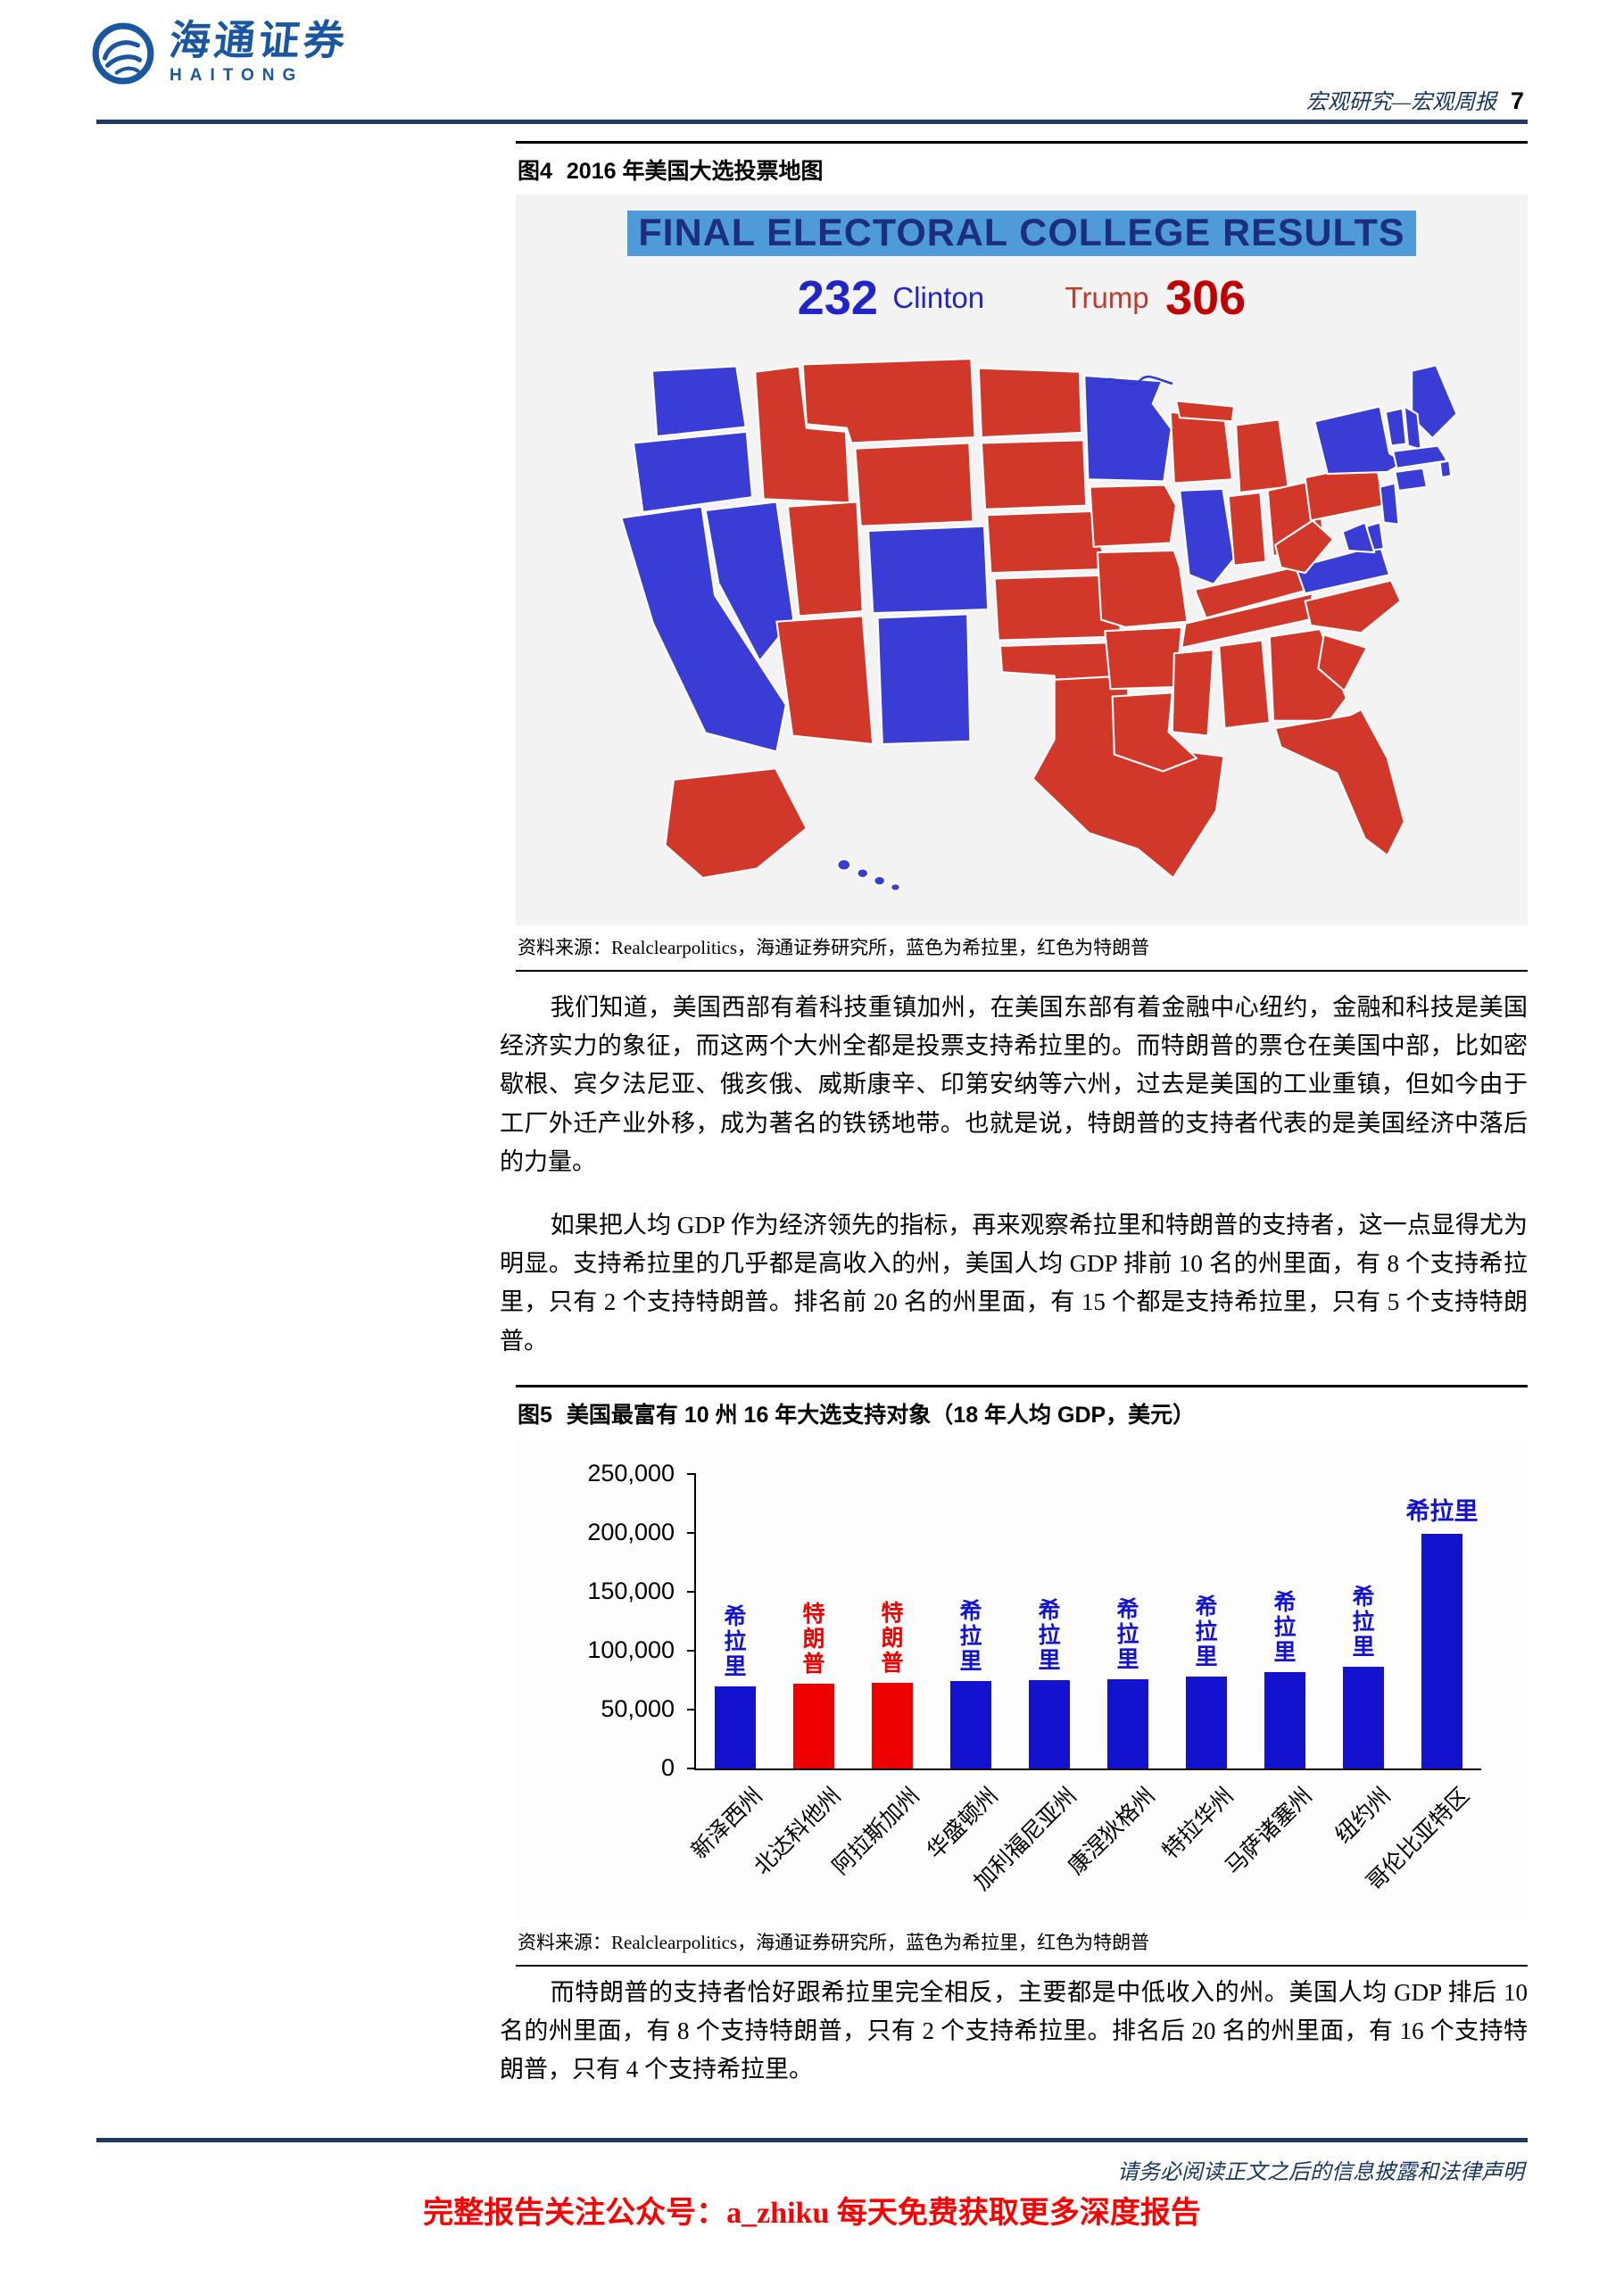 Image resolution: width=1624 pixels, height=2286 pixels. Describe the element at coordinates (631, 1532) in the screenshot. I see `y-tick-label: 200,000` at that location.